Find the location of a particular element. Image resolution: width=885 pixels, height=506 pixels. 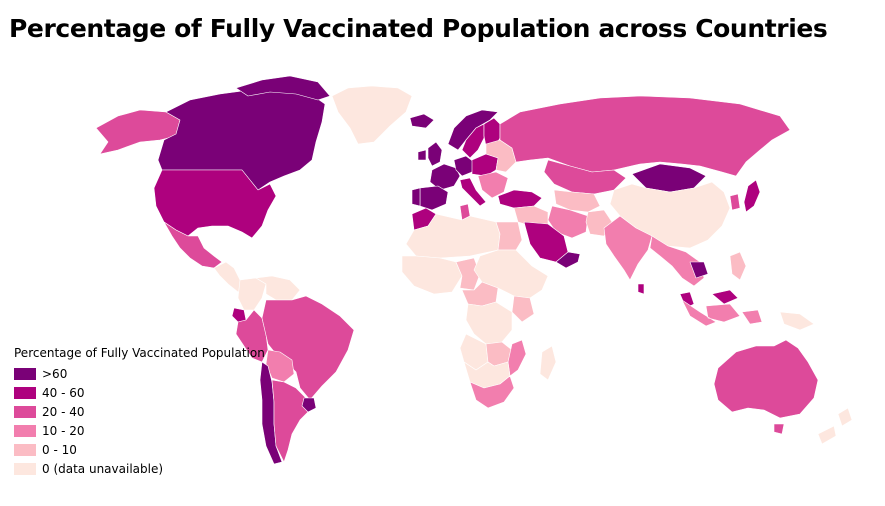

country-india is located at coordinates (628, 248).